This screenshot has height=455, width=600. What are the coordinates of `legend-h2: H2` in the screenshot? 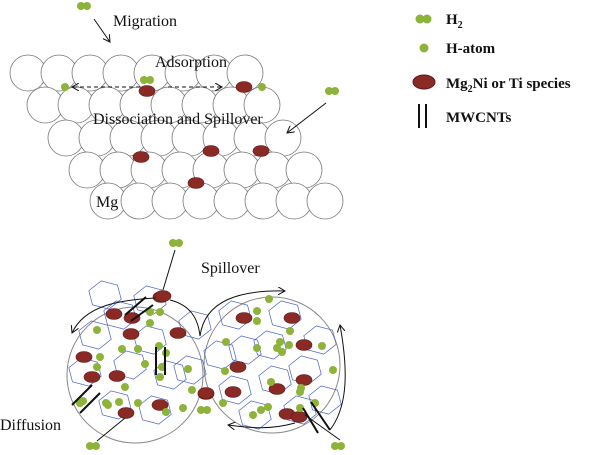 It's located at (454, 21).